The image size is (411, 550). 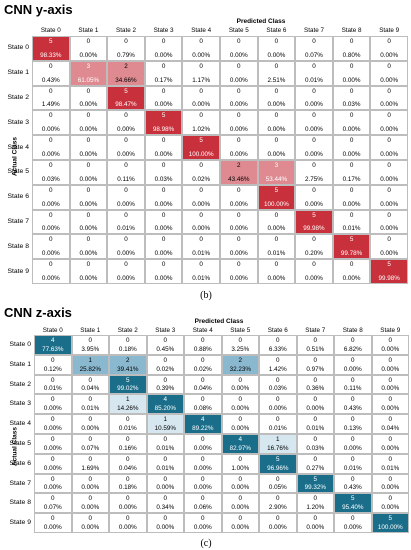 I want to click on cell-count: 1, so click(x=165, y=420).